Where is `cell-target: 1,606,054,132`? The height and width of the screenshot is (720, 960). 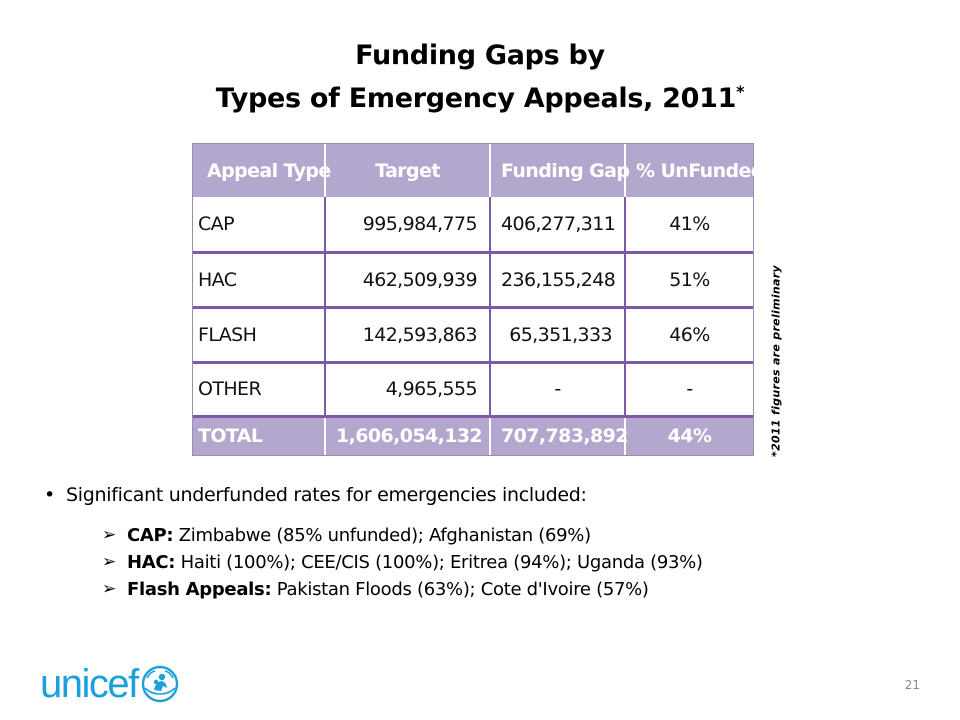 cell-target: 1,606,054,132 is located at coordinates (408, 435).